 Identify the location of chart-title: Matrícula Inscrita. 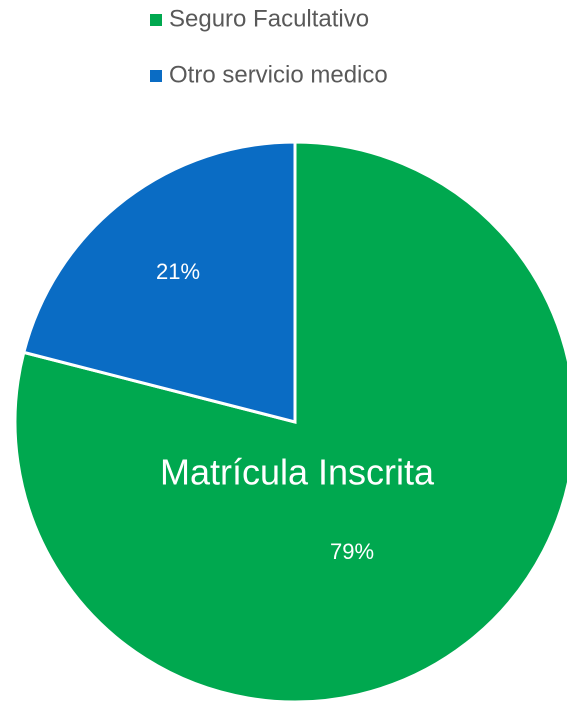
(297, 472).